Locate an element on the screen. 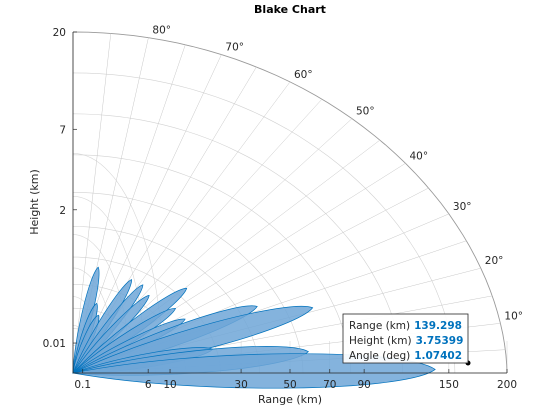  datatip-row-range: Range (km) 139.298 is located at coordinates (405, 326).